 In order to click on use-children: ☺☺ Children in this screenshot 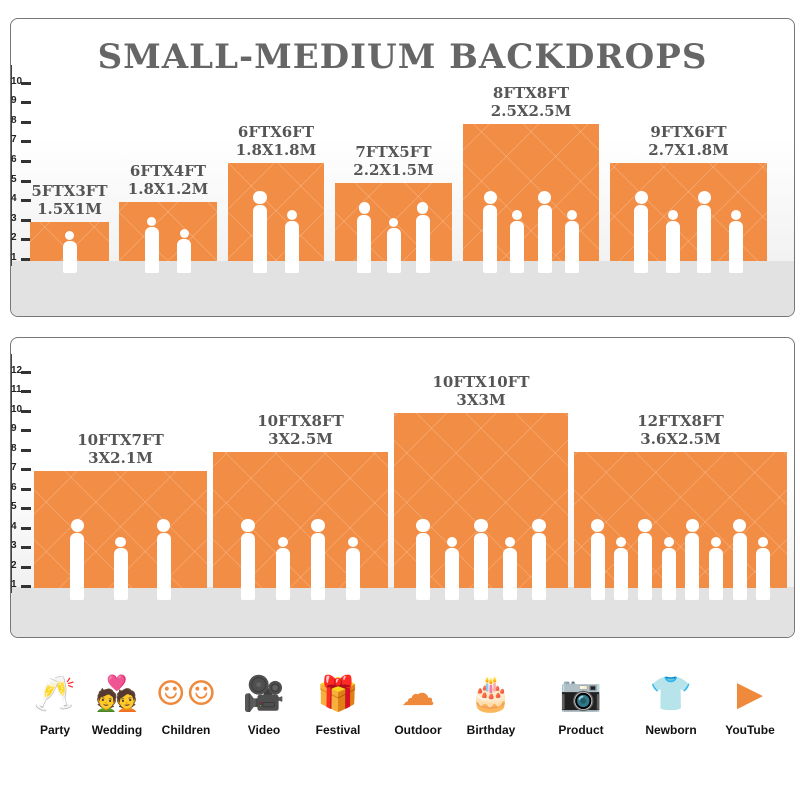, I will do `click(186, 701)`.